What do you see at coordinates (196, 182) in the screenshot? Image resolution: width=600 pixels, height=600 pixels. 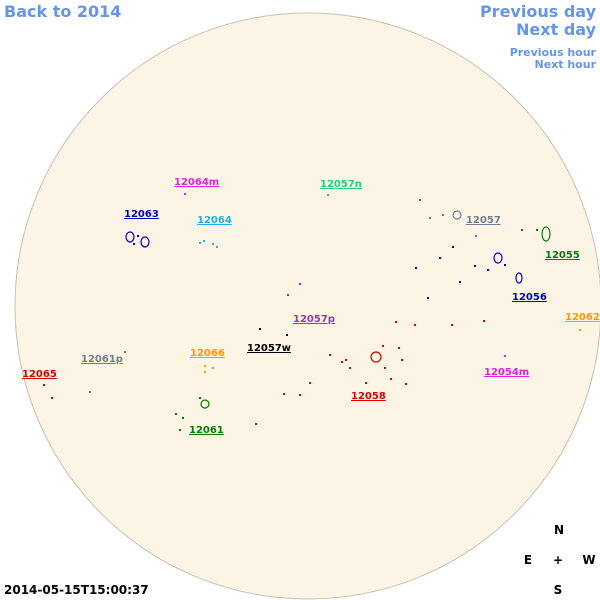 I see `region-label: 12064m` at bounding box center [196, 182].